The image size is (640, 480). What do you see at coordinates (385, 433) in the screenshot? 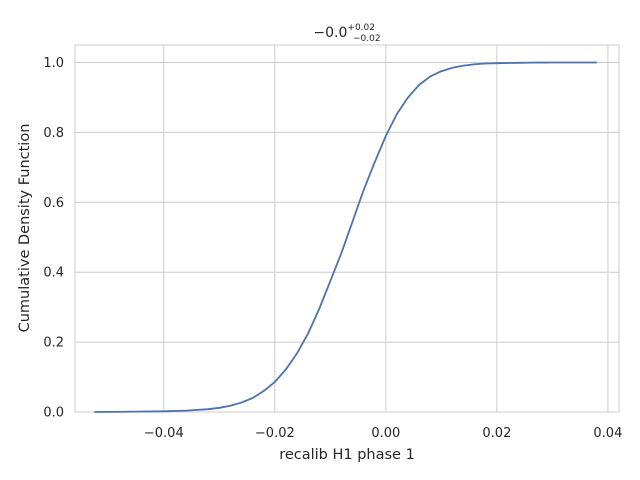
I see `x-tick-label: 0.00` at bounding box center [385, 433].